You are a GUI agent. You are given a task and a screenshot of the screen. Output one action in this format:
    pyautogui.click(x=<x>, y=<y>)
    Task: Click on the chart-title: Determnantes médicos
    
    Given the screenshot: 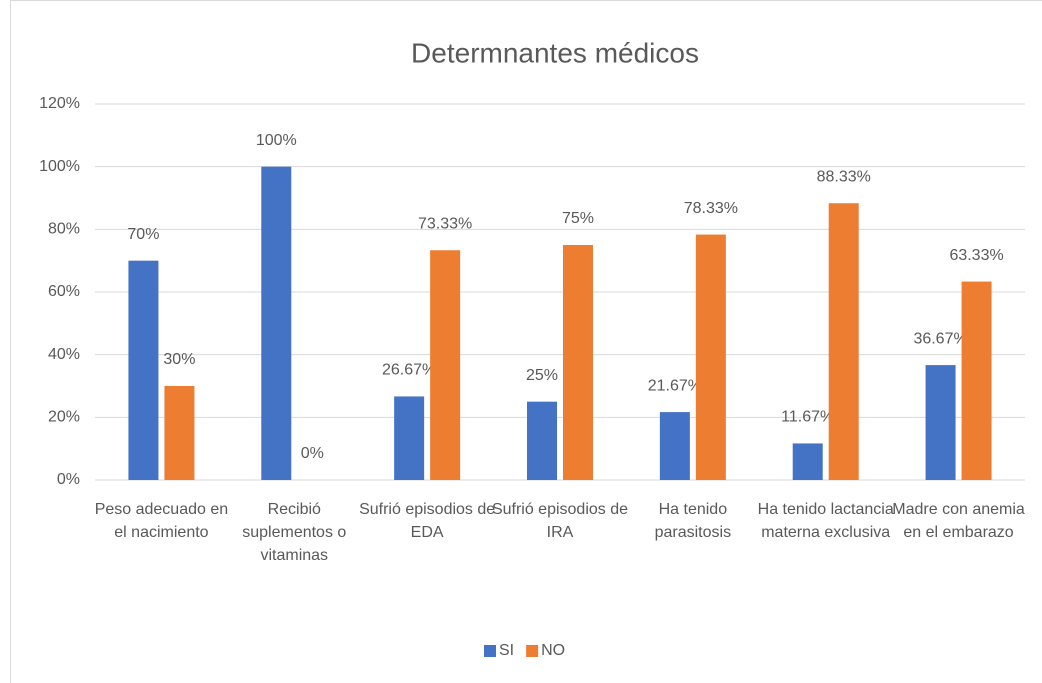 What is the action you would take?
    pyautogui.click(x=555, y=52)
    